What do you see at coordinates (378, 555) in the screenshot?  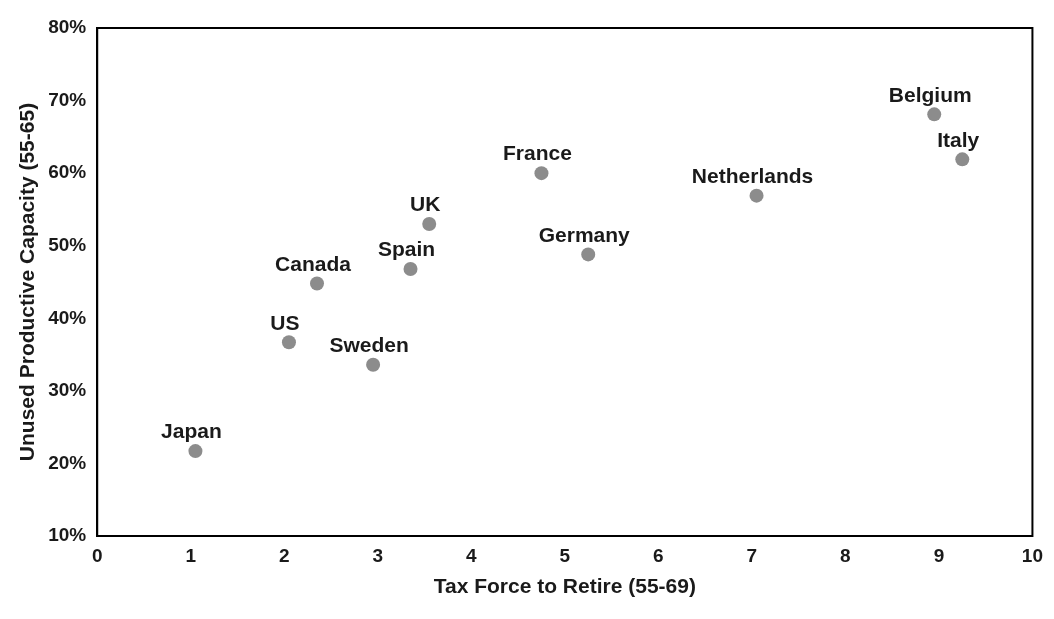 I see `x-tick-label: 3` at bounding box center [378, 555].